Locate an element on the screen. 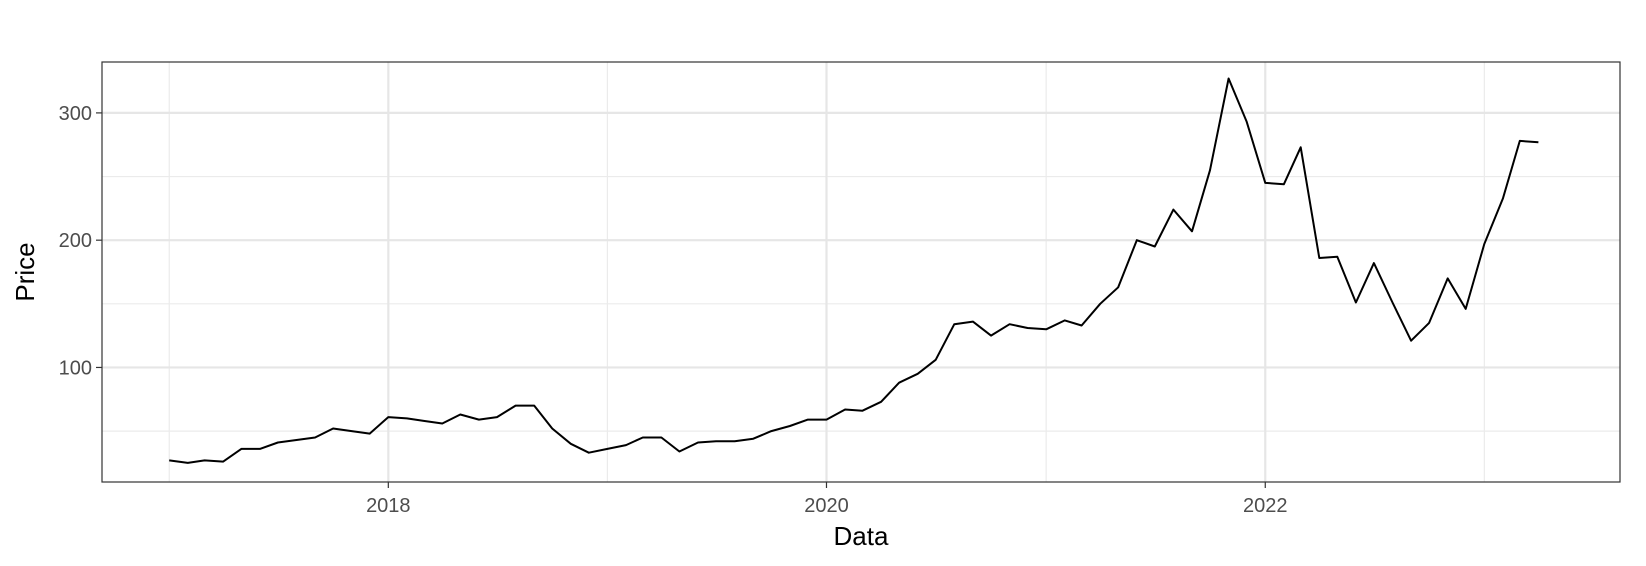  y-axis-ticks: 100 200 300 is located at coordinates (80, 241).